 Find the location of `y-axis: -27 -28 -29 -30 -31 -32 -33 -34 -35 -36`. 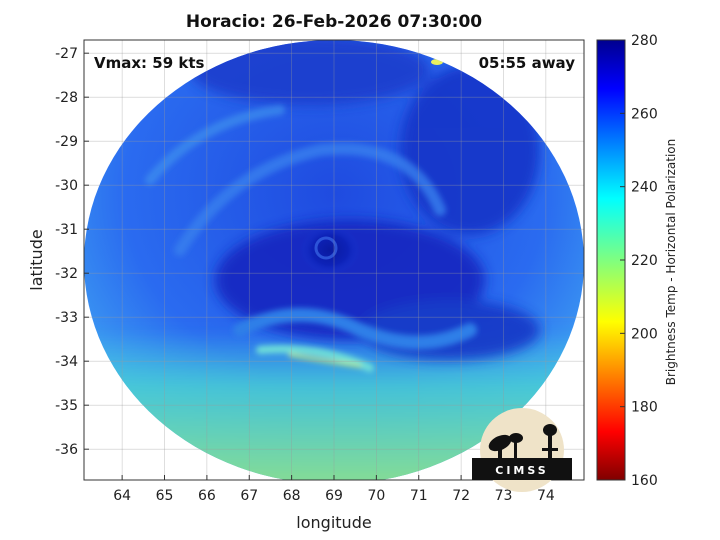

y-axis: -27 -28 -29 -30 -31 -32 -33 -34 -35 -36 is located at coordinates (72, 252).